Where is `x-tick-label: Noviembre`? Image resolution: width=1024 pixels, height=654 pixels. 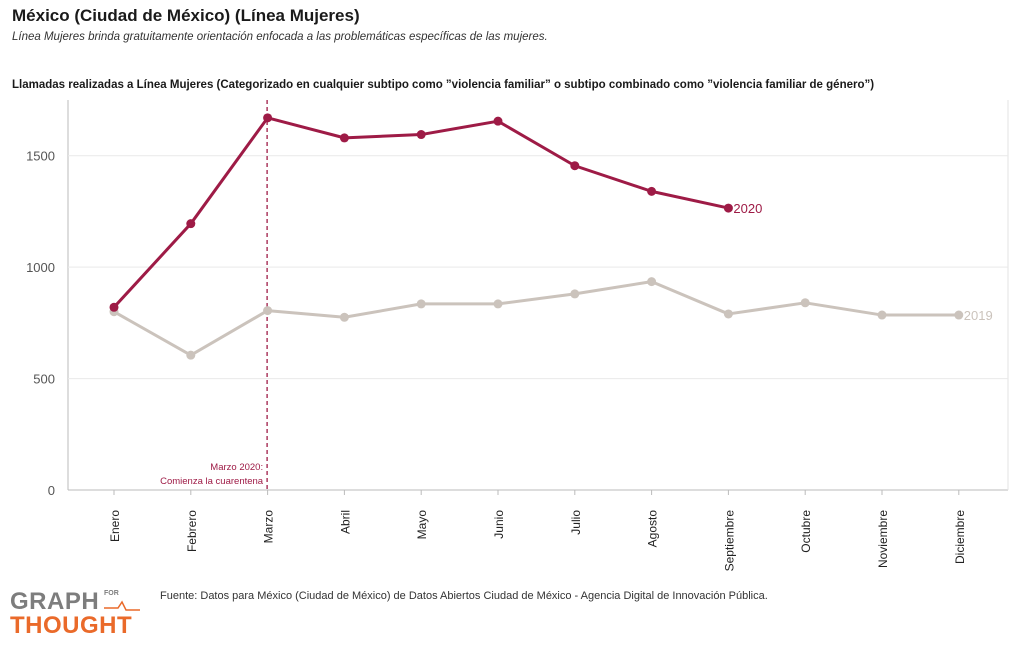 x-tick-label: Noviembre is located at coordinates (883, 539).